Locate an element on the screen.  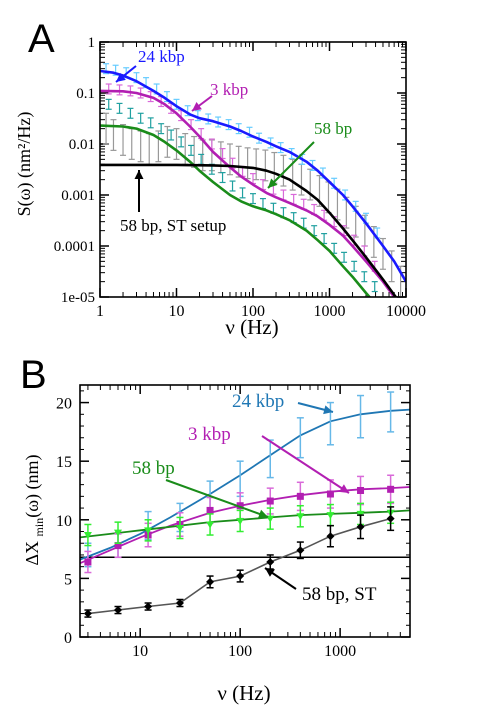
panel-b-annotation: 58 bp is located at coordinates (153, 468).